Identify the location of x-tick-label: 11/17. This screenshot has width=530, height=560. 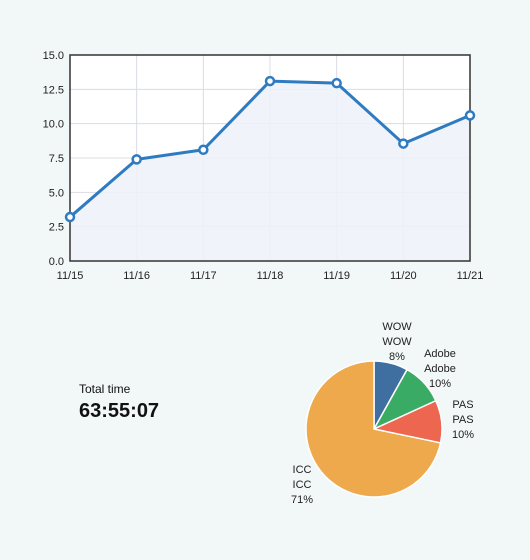
(203, 276).